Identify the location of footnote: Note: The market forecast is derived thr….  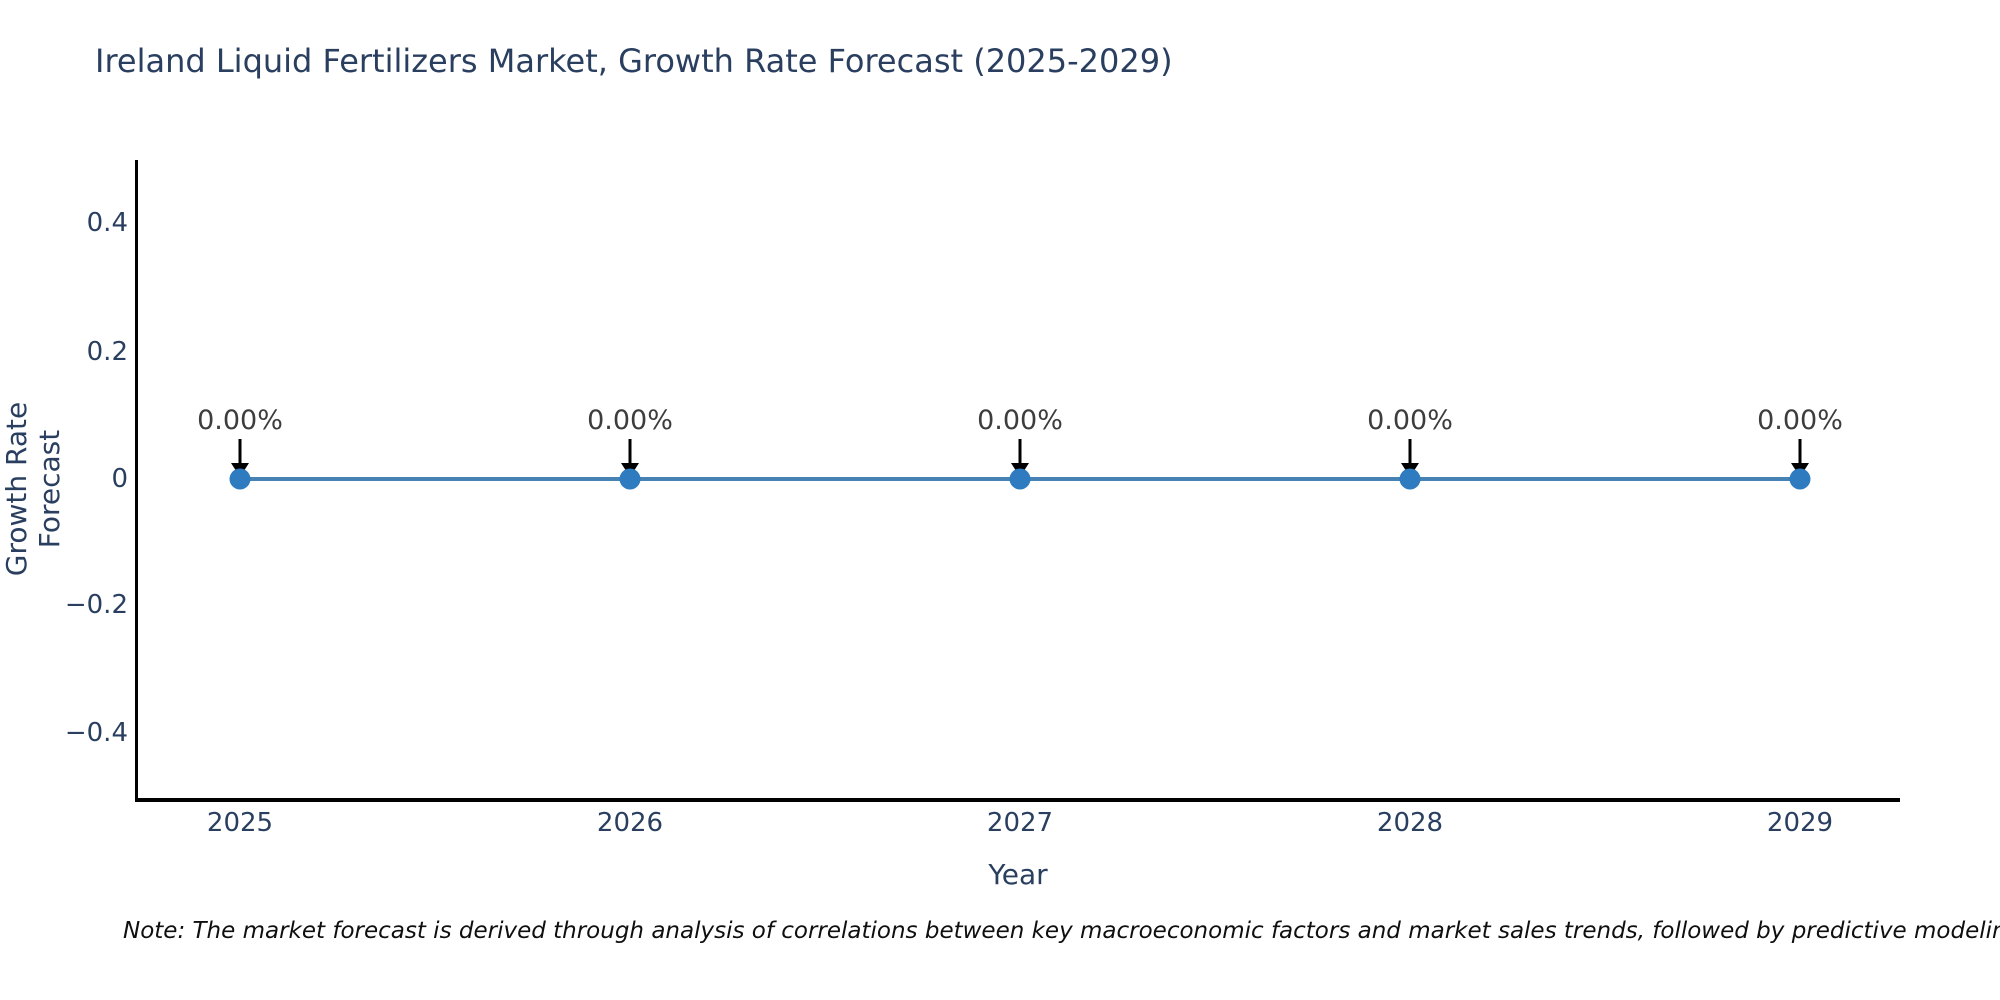
(1061, 931).